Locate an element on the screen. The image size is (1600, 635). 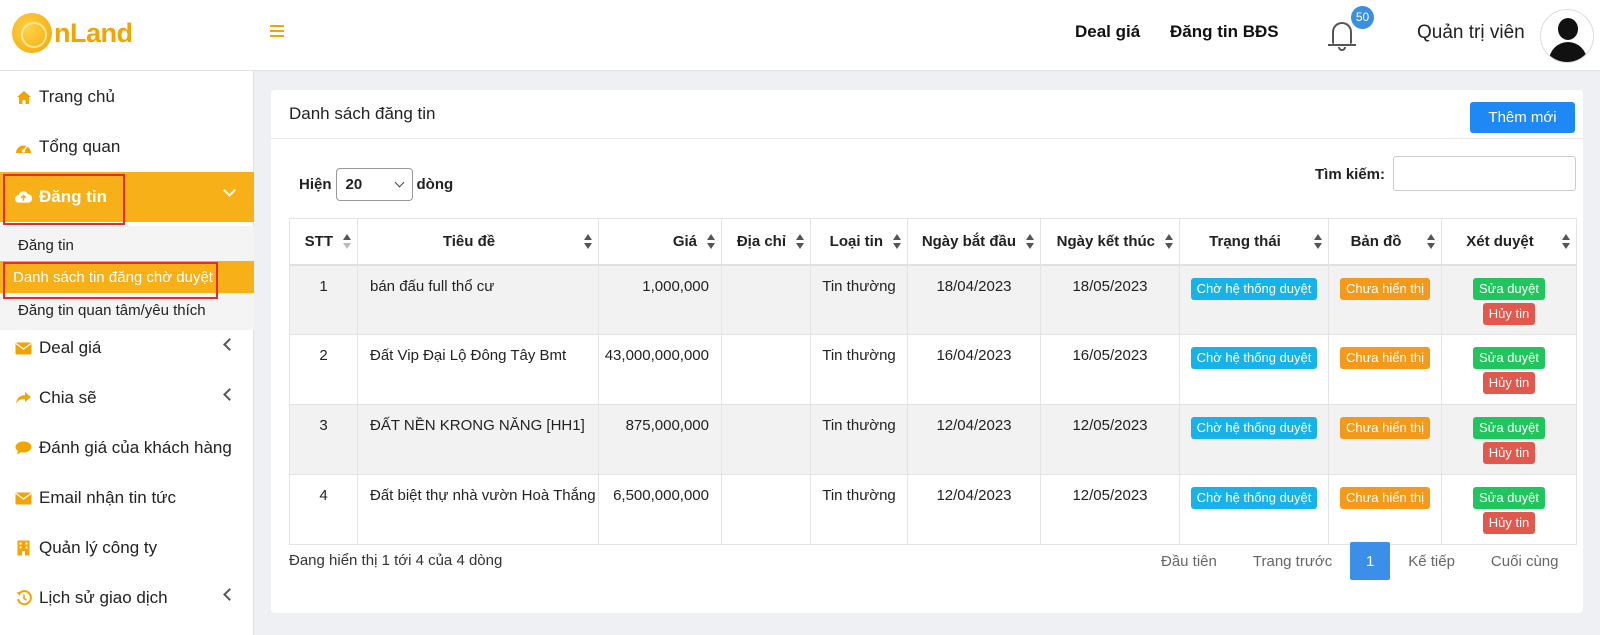
notification-badge: 50 is located at coordinates (1362, 17).